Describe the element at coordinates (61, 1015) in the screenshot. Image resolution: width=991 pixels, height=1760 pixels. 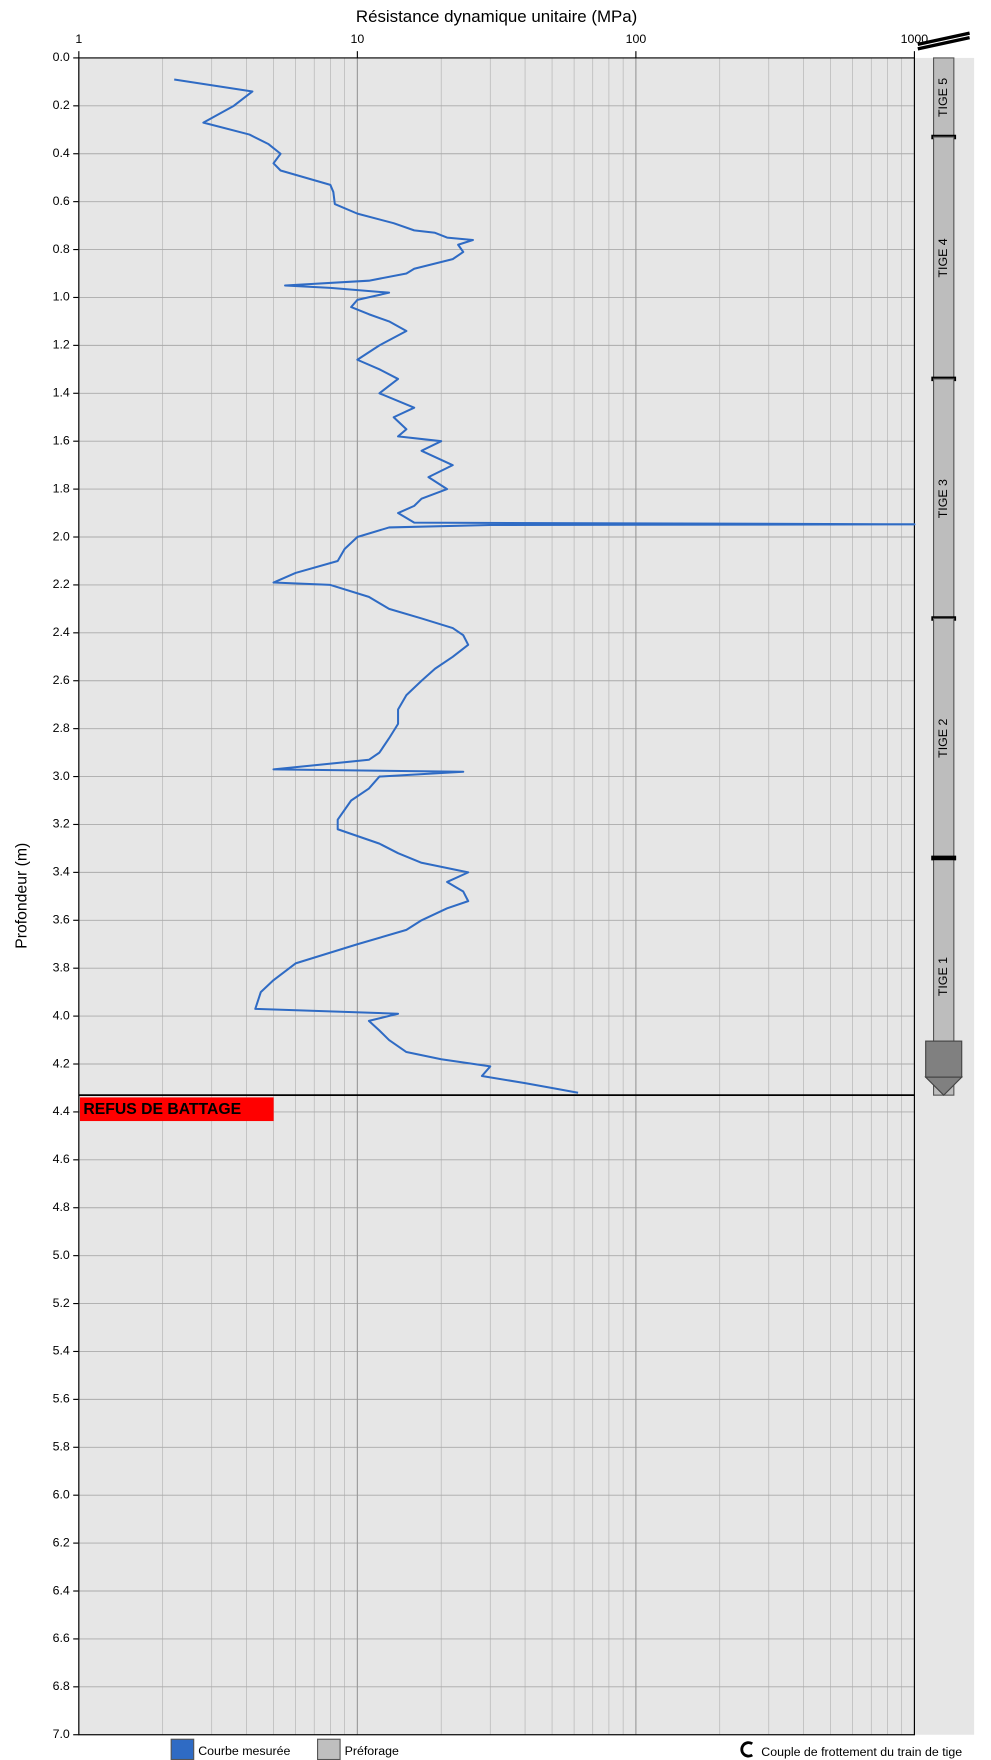
I see `y-tick-label: 4.0` at that location.